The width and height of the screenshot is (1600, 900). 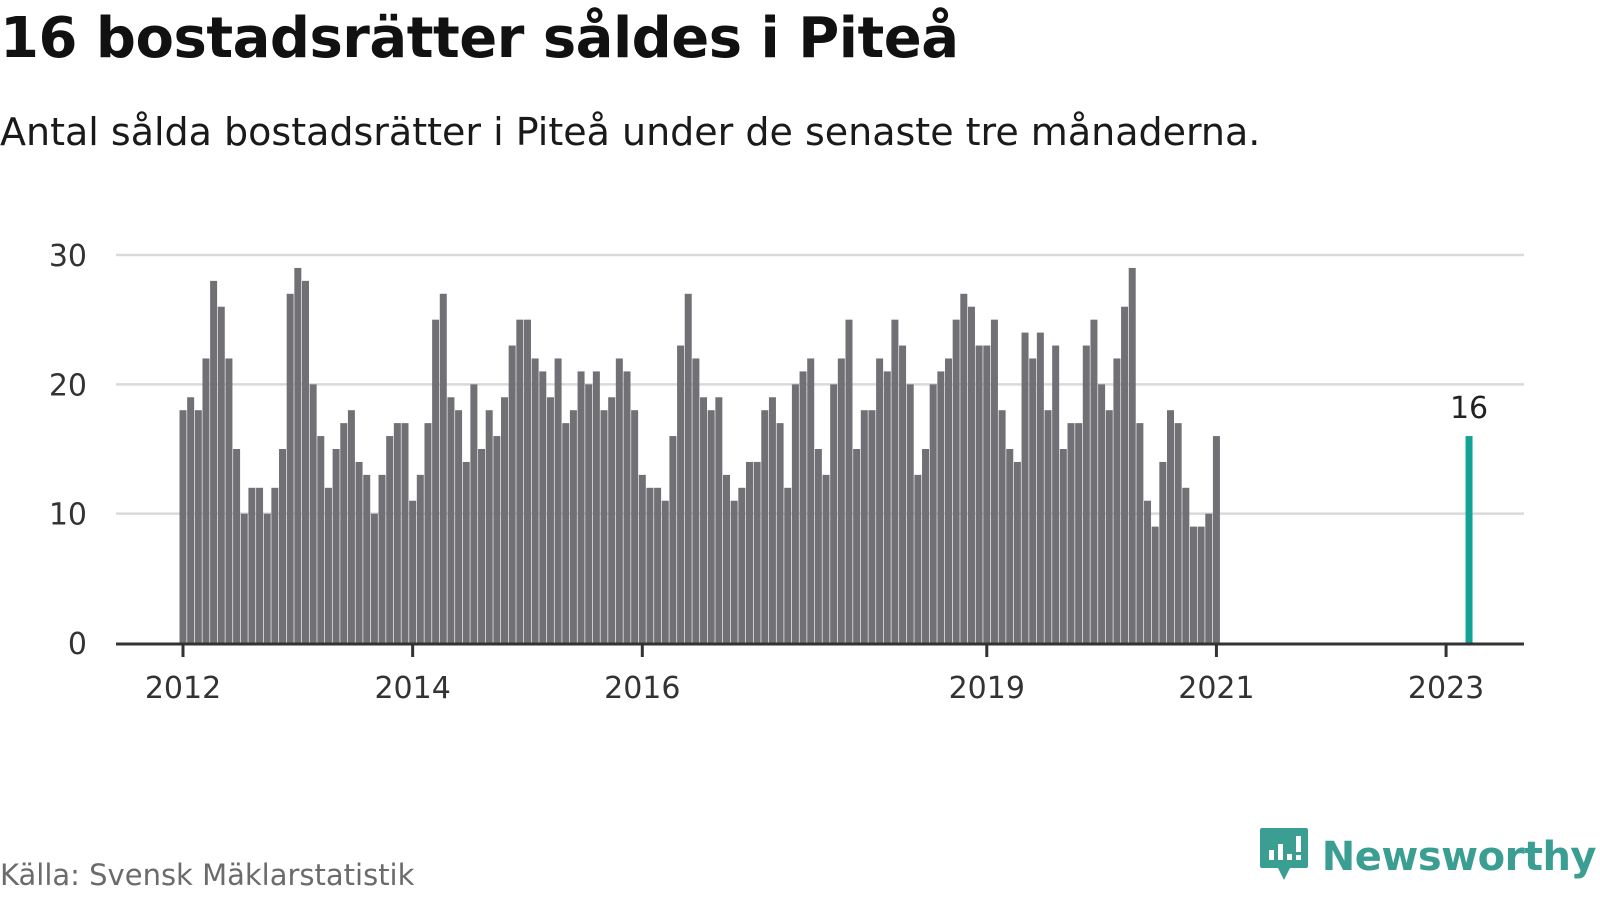 I want to click on newsworthy-brand: Newsworthy, so click(x=1427, y=857).